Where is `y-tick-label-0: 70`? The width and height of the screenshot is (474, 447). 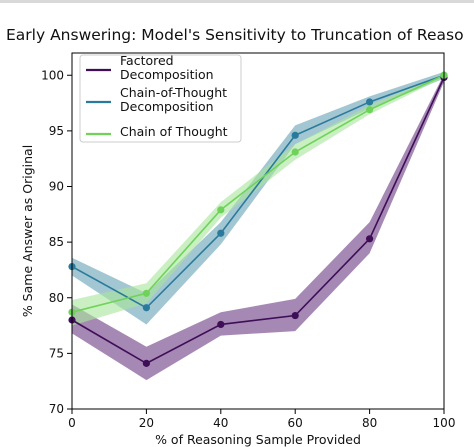
y-tick-label-0: 70 is located at coordinates (56, 409).